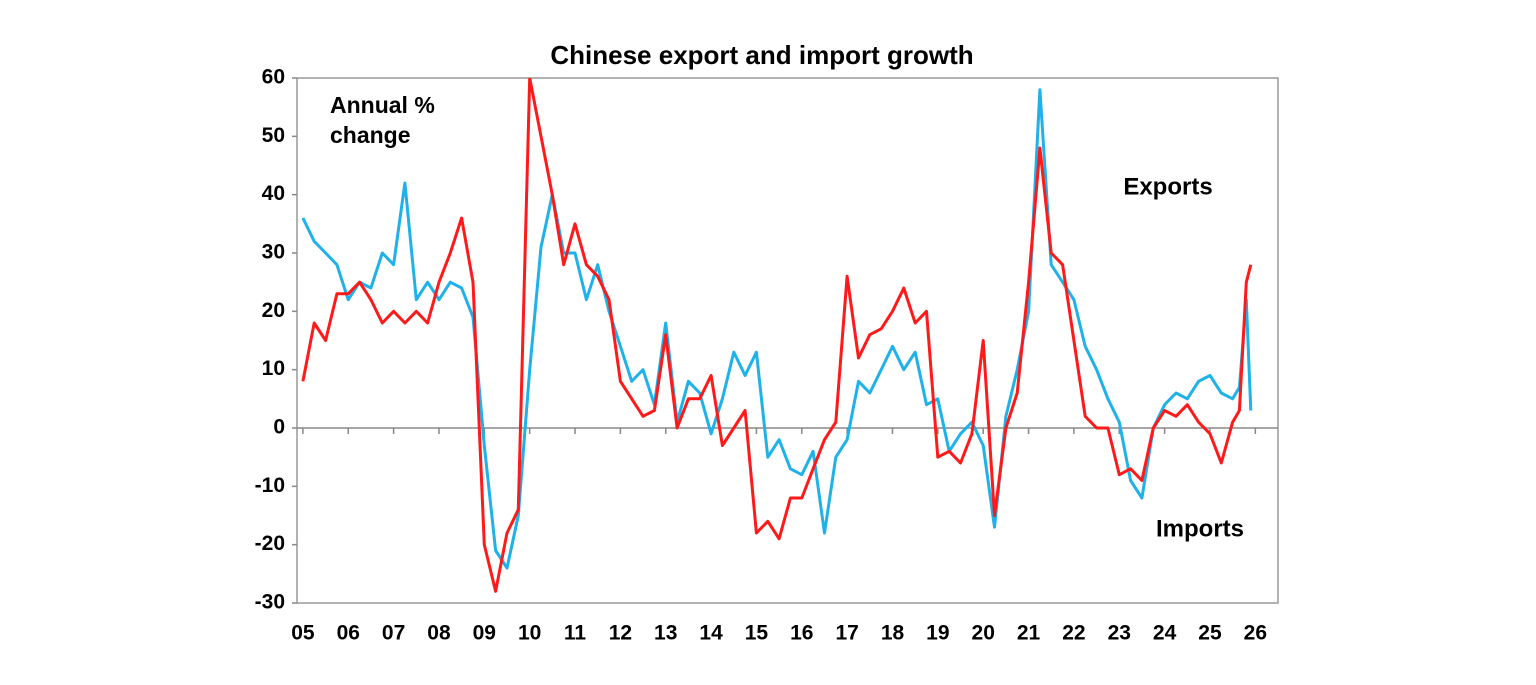 This screenshot has width=1536, height=685. I want to click on x-tick-label: 11, so click(575, 633).